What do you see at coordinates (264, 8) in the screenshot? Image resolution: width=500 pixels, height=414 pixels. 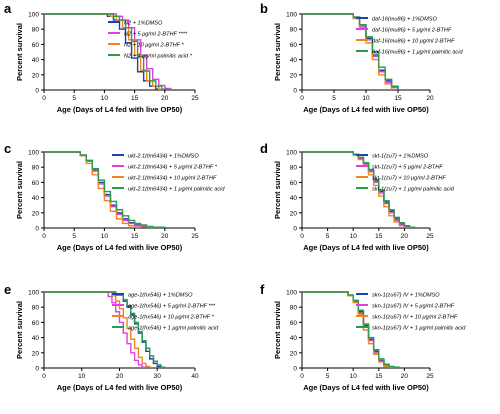 I see `panel-label: b` at bounding box center [264, 8].